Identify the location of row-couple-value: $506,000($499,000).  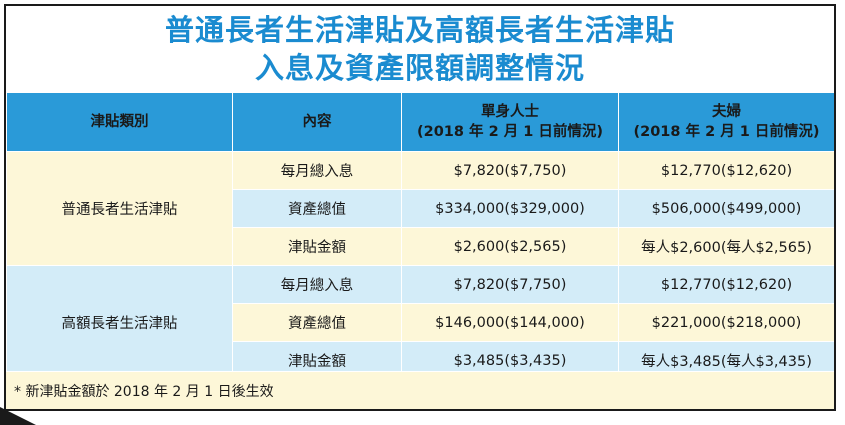
(726, 208).